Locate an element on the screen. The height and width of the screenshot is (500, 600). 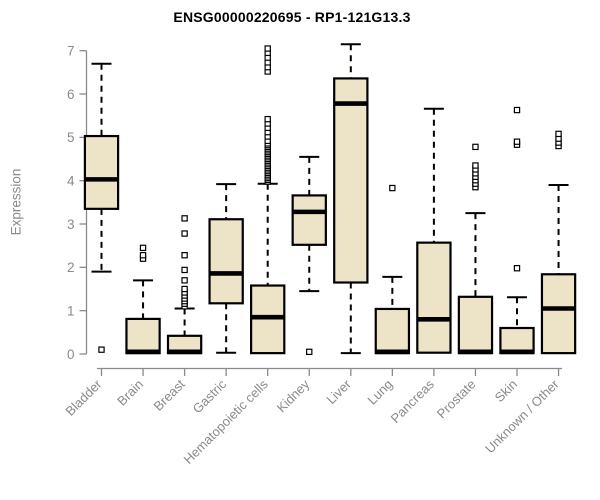
box-group-gastric is located at coordinates (226, 268).